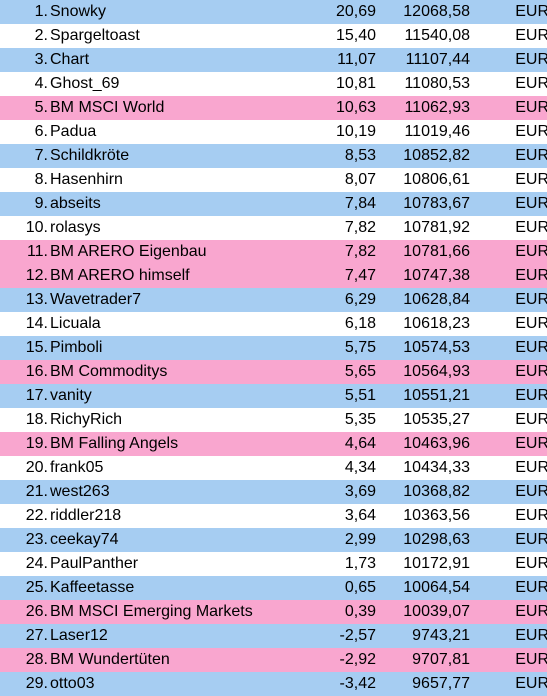 The image size is (547, 696). What do you see at coordinates (437, 59) in the screenshot?
I see `value-cell: 11107,44` at bounding box center [437, 59].